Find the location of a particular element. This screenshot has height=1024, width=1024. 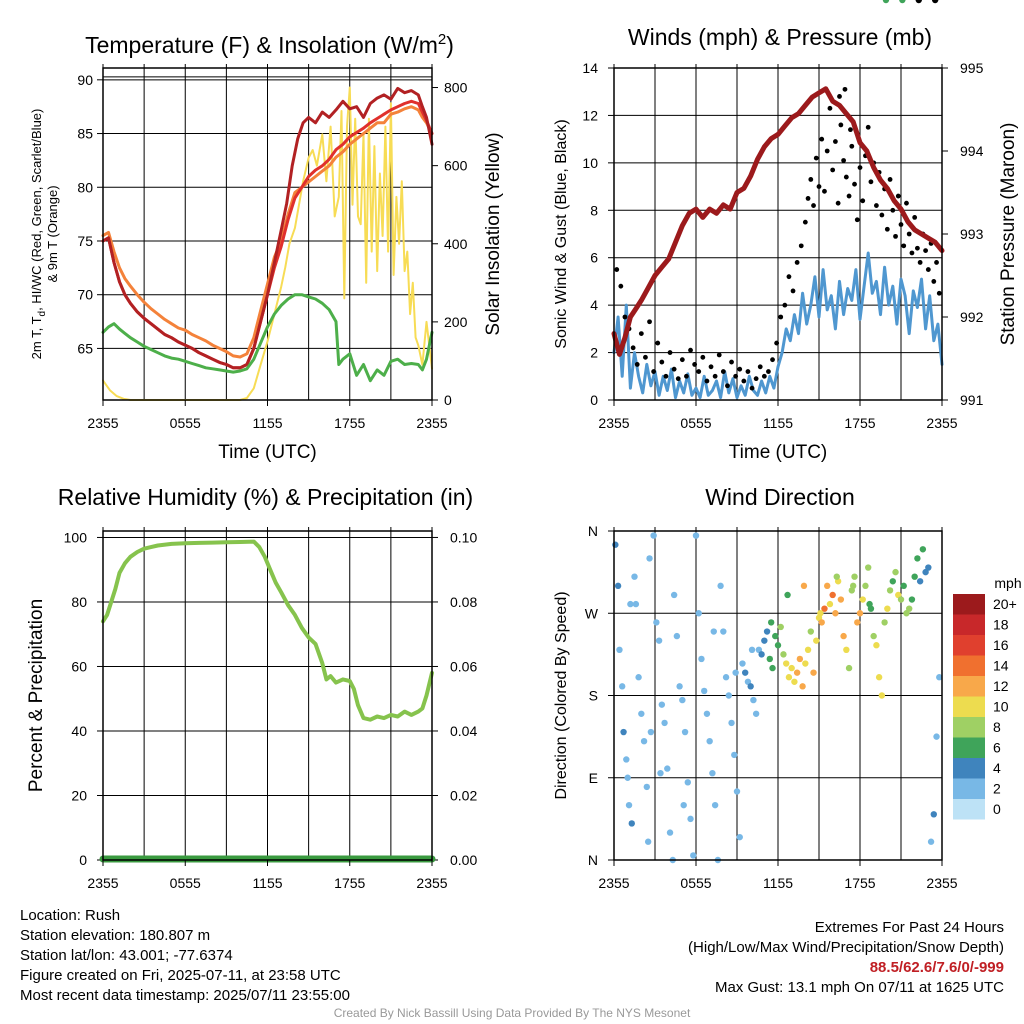

y-tick-label: E is located at coordinates (593, 778).